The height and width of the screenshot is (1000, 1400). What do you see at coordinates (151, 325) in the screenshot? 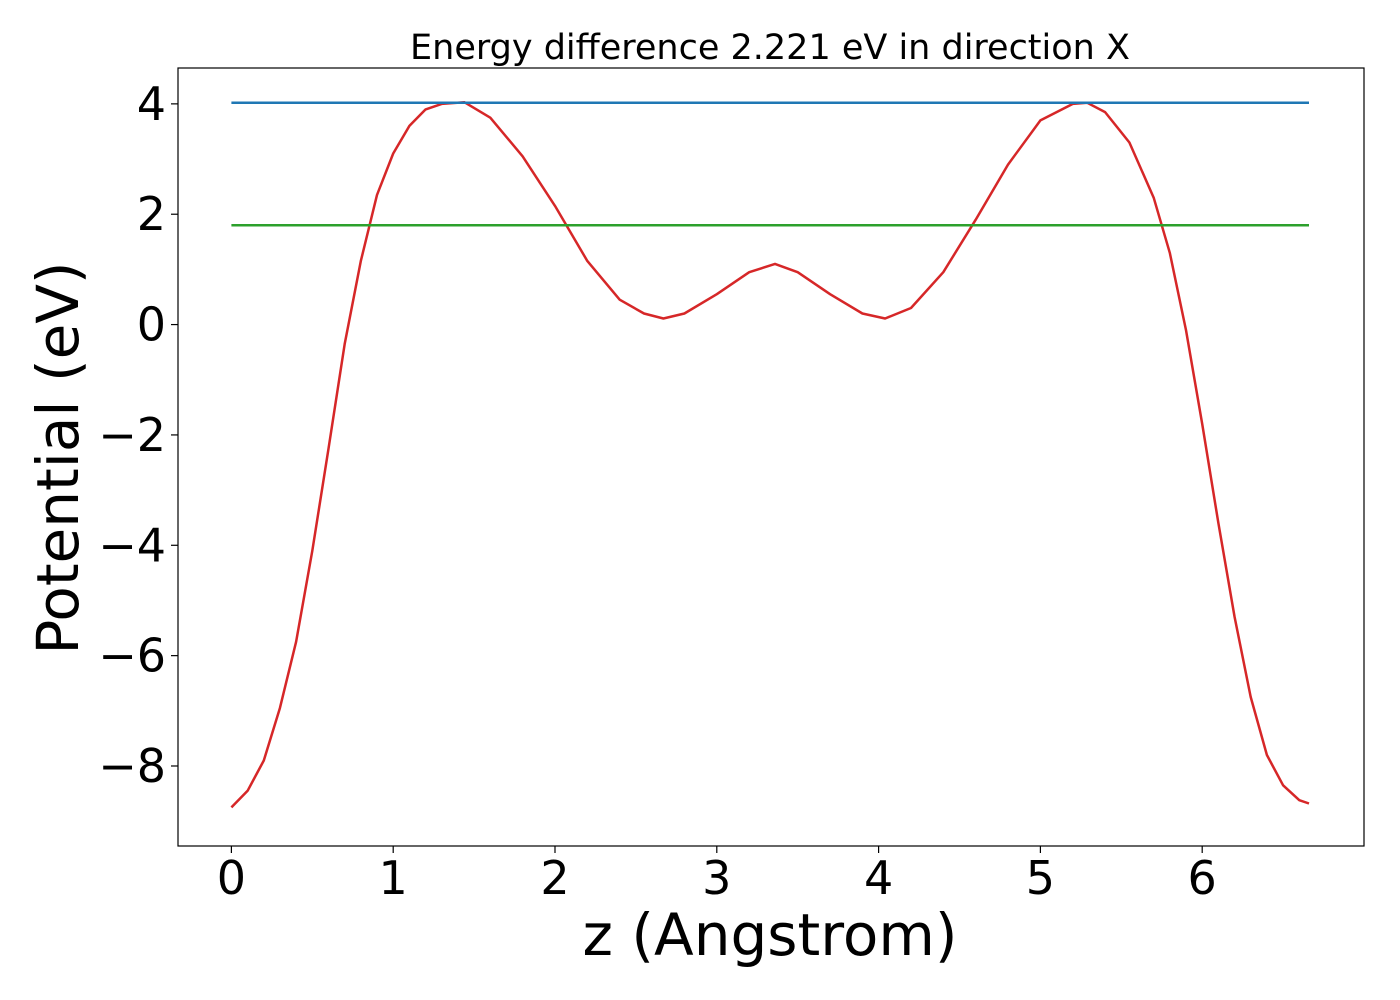
I see `y-tick-label: 0` at bounding box center [151, 325].